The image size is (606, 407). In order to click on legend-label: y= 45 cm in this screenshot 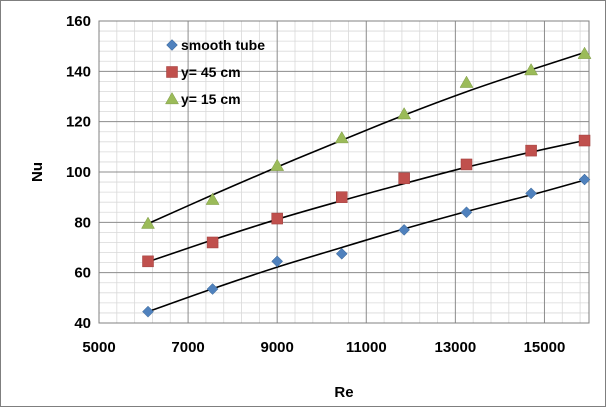, I will do `click(211, 72)`.